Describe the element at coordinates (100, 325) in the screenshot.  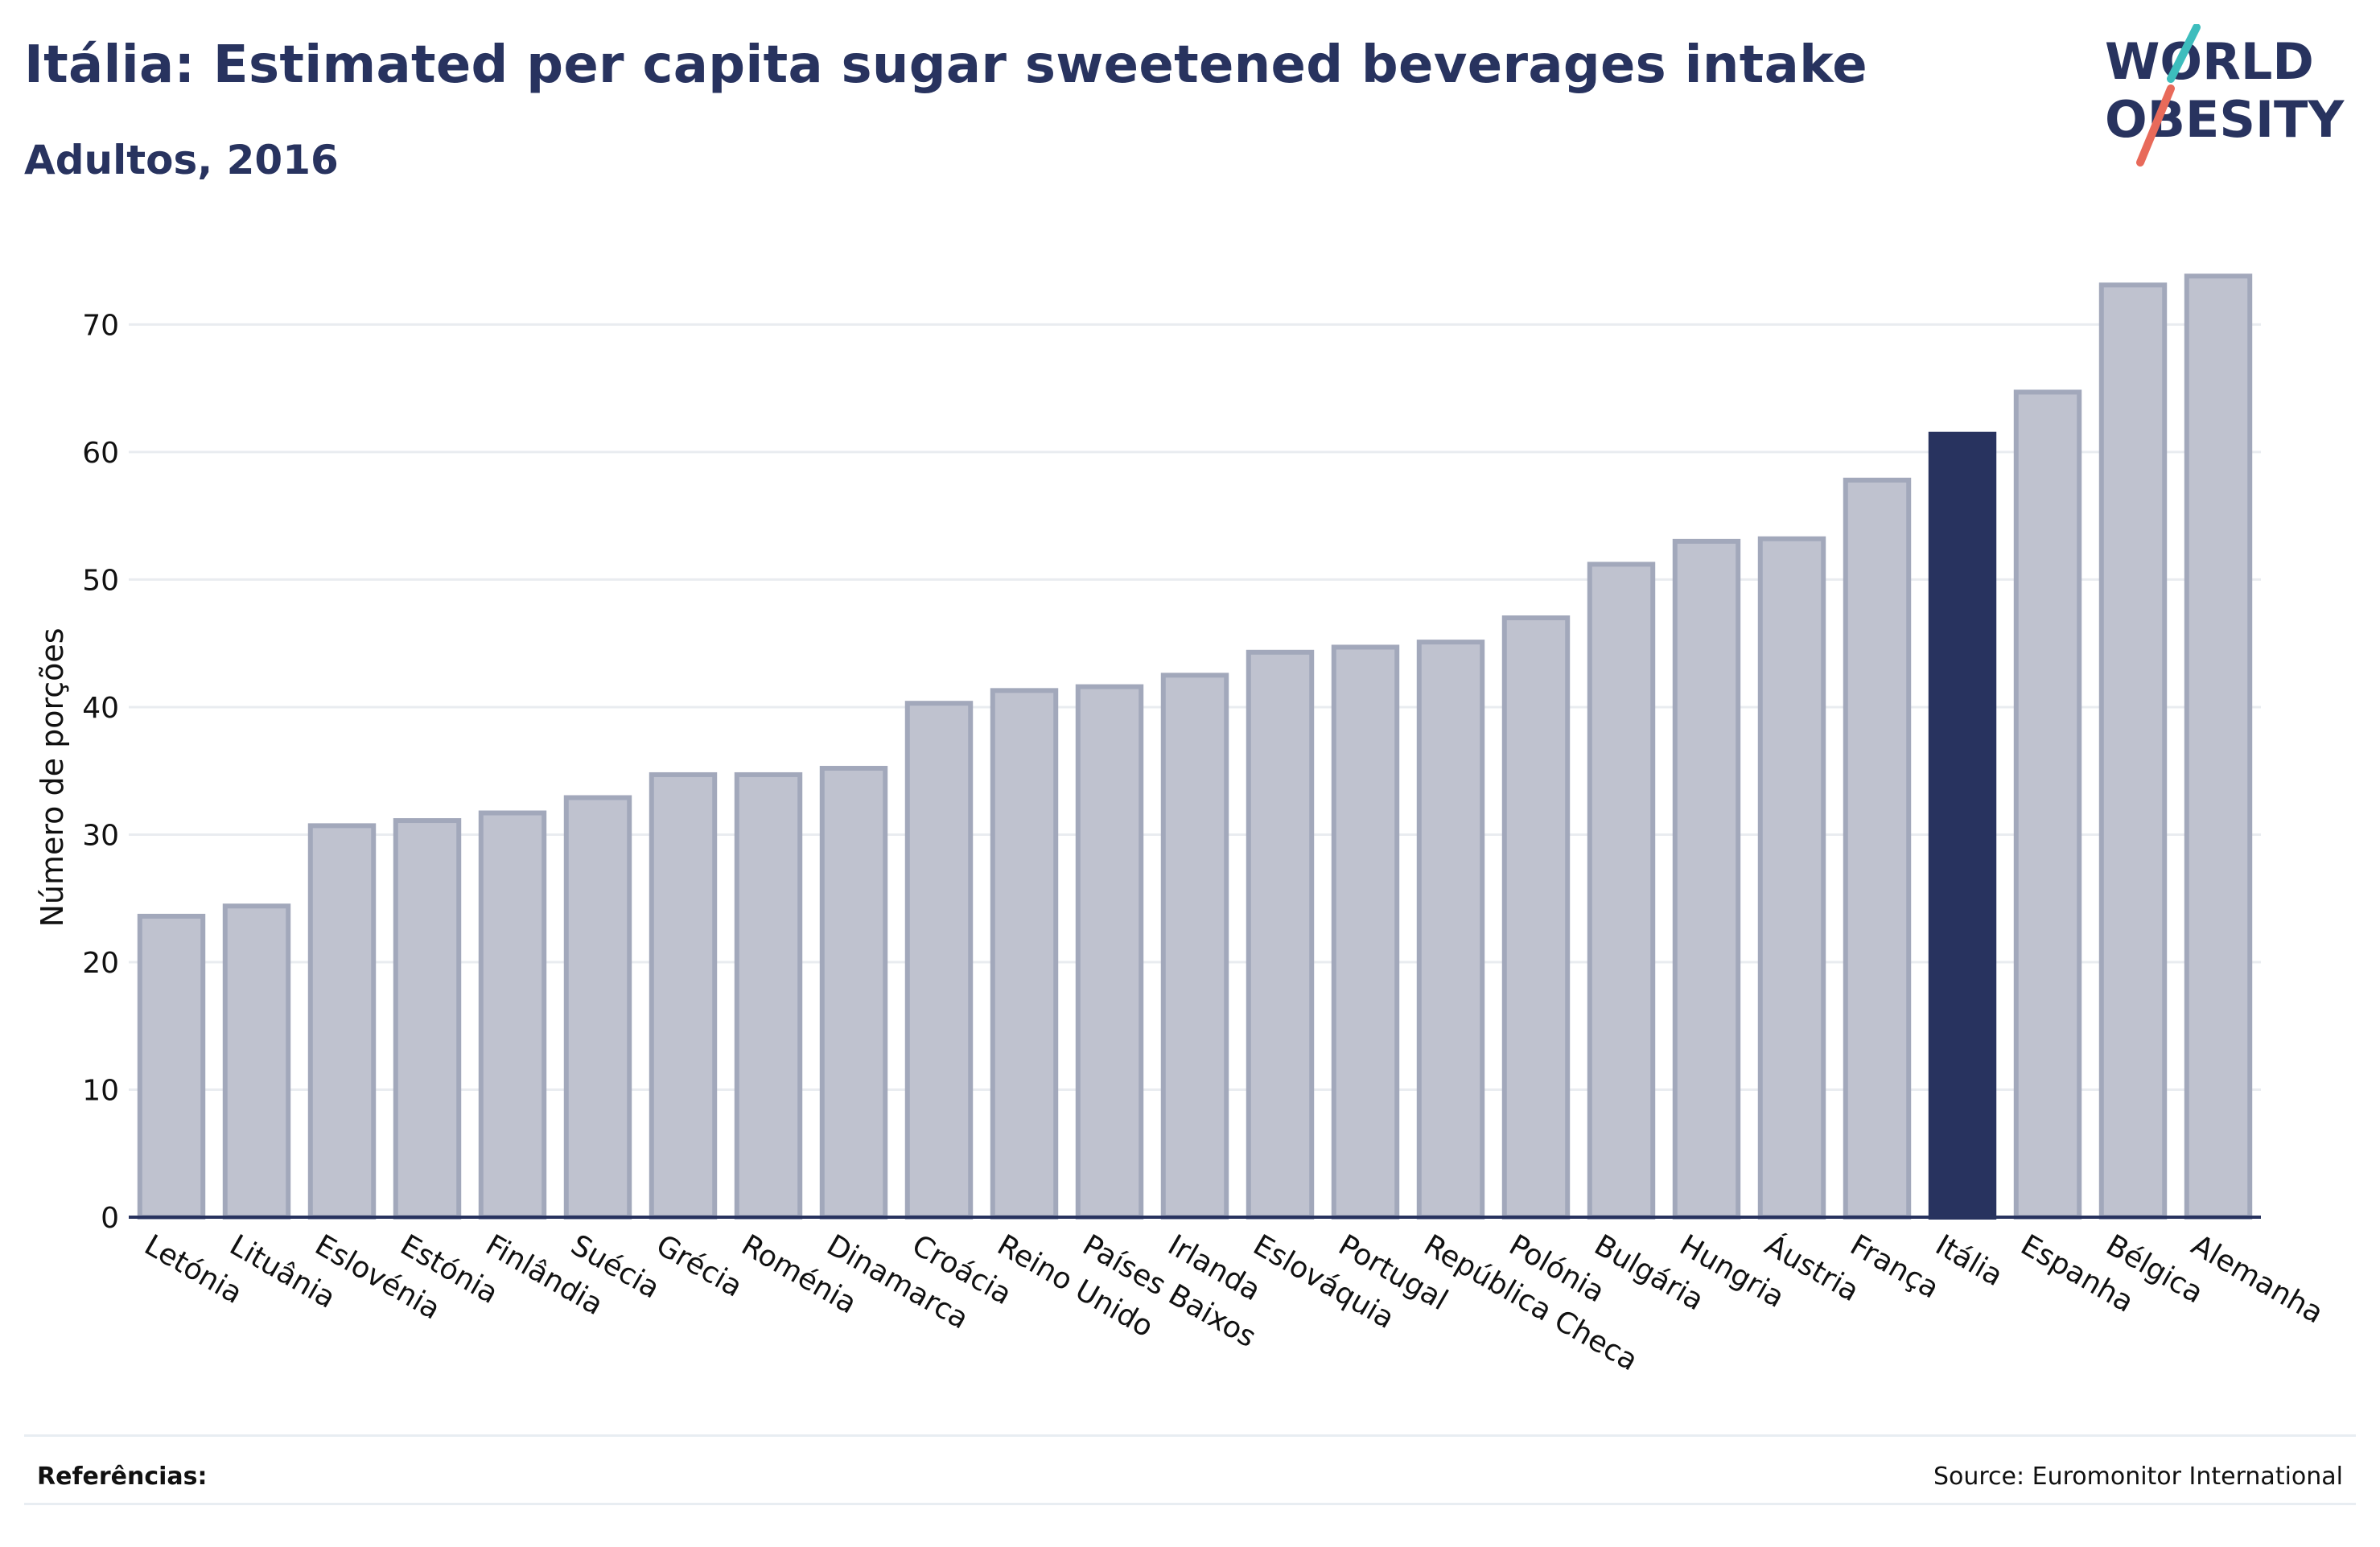
I see `y-tick-label: 70` at that location.